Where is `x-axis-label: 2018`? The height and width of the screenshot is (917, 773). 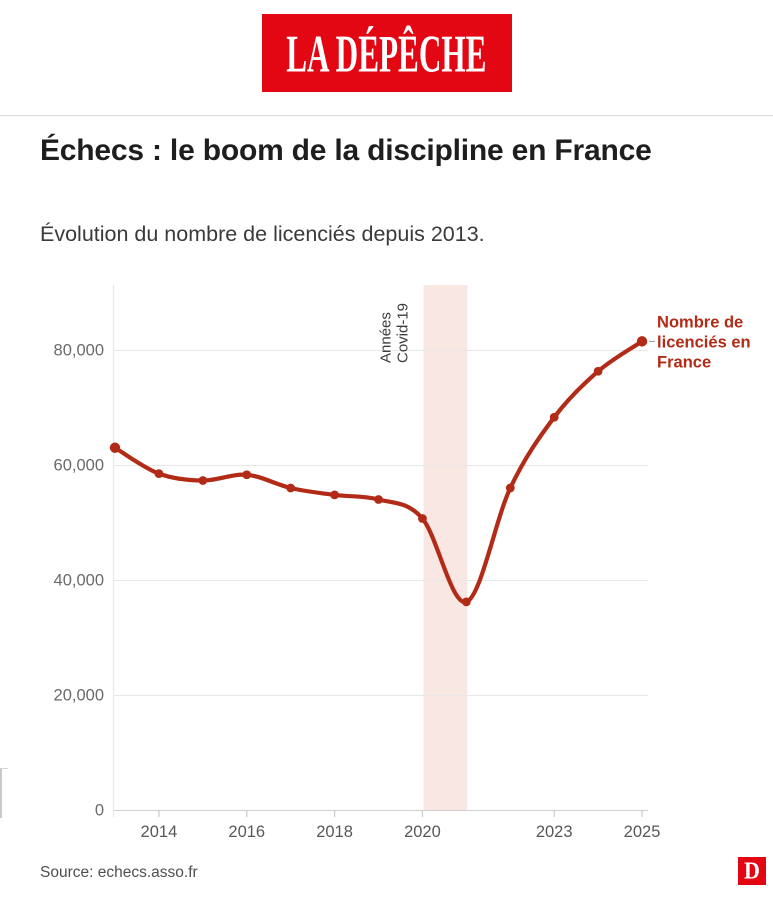
x-axis-label: 2018 is located at coordinates (334, 832).